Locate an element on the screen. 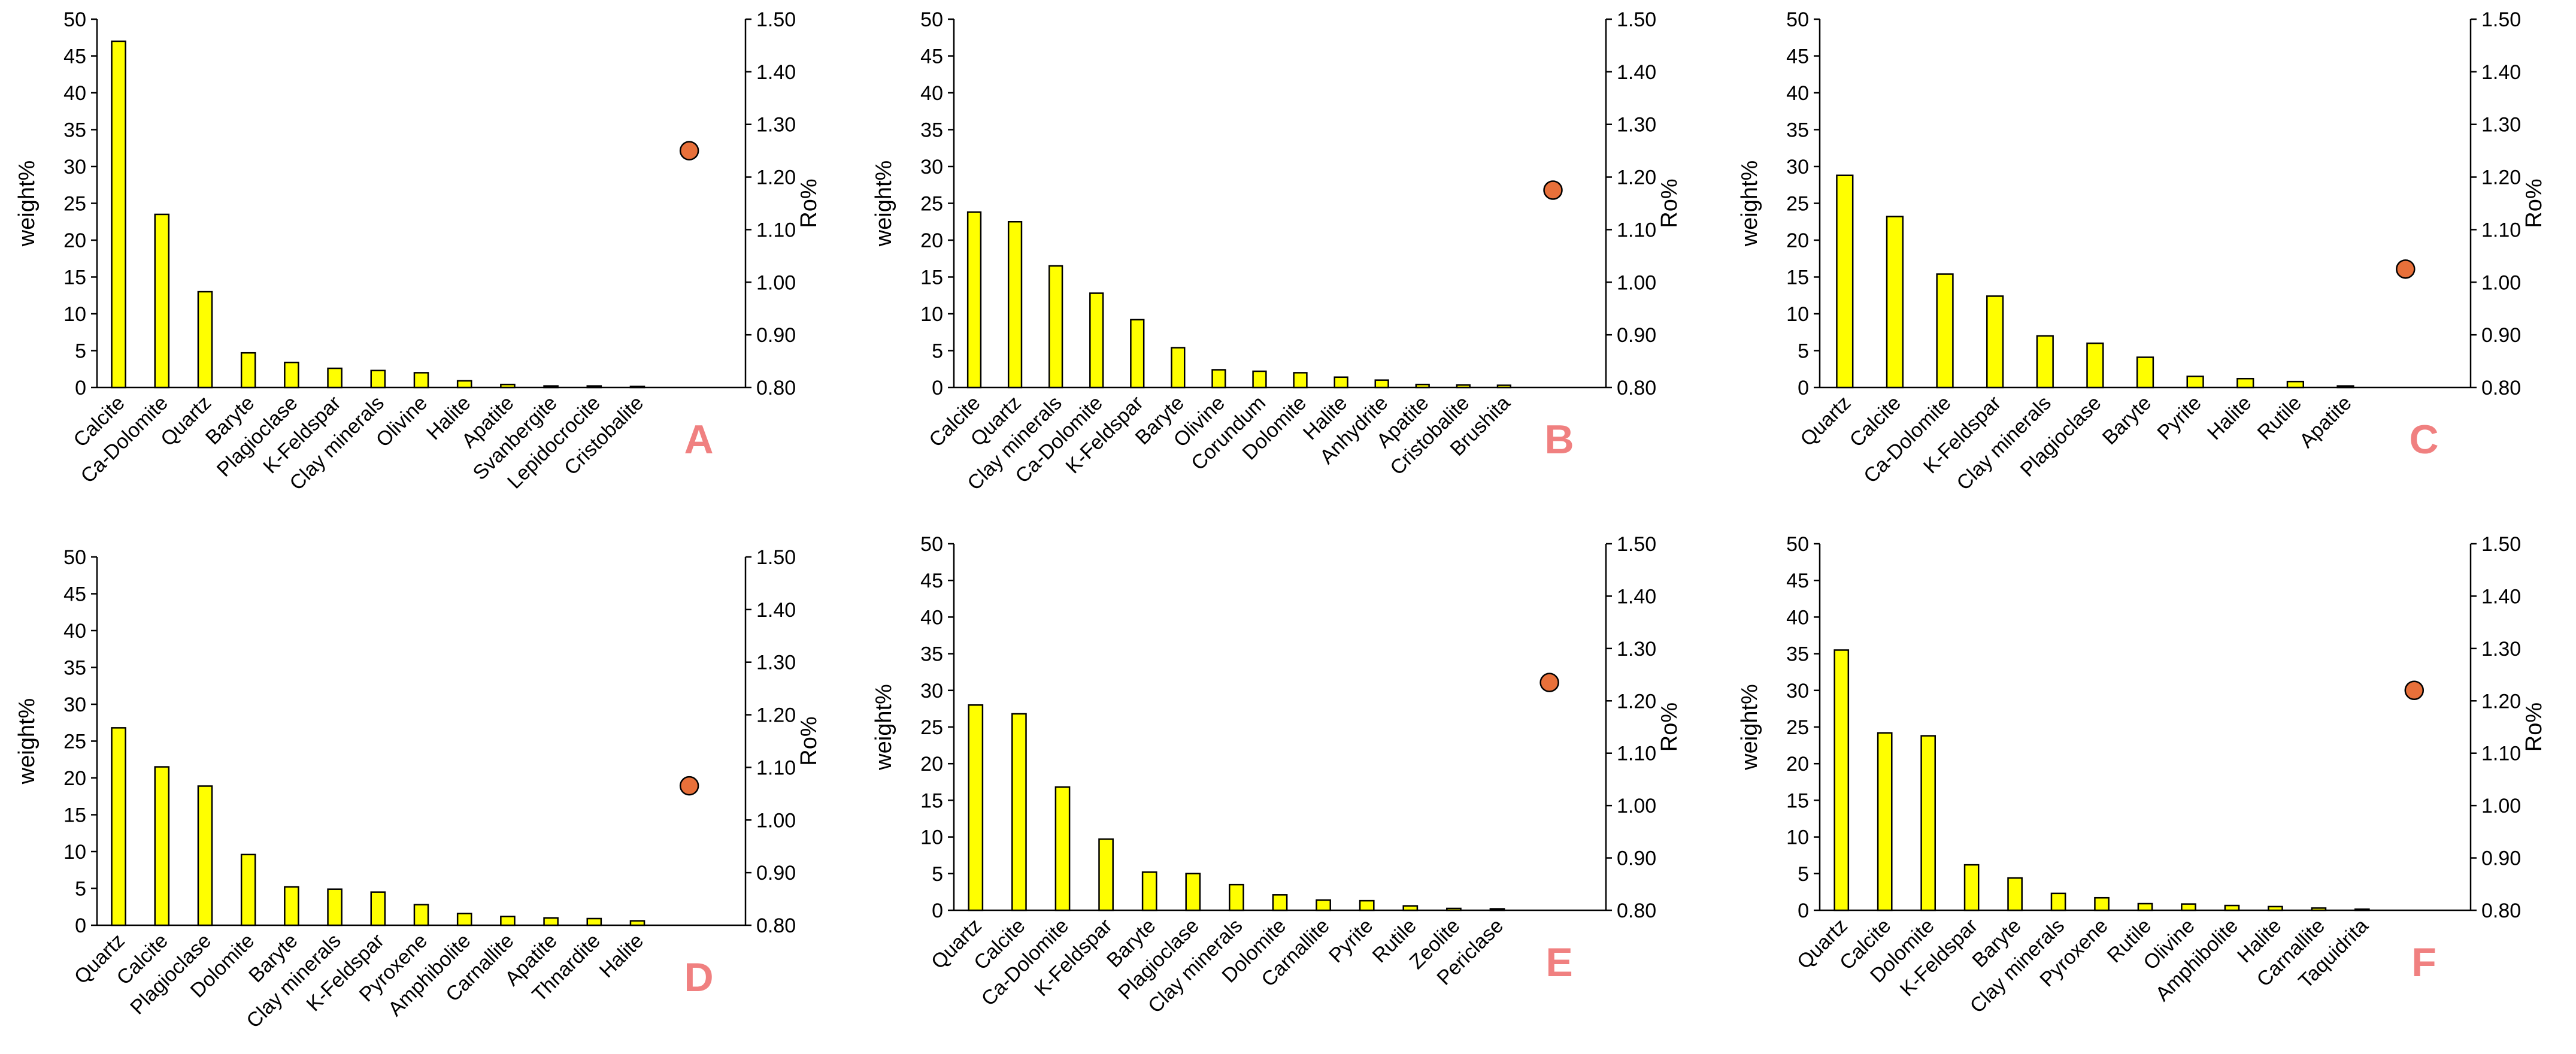  panel-b-letter: B is located at coordinates (1559, 439).